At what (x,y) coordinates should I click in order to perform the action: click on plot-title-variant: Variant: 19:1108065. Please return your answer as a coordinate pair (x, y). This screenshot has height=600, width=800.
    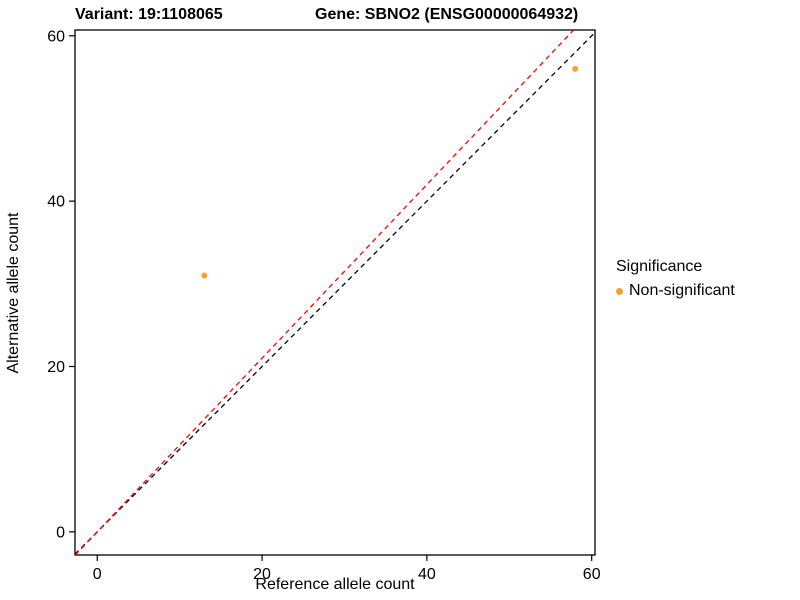
    Looking at the image, I should click on (149, 14).